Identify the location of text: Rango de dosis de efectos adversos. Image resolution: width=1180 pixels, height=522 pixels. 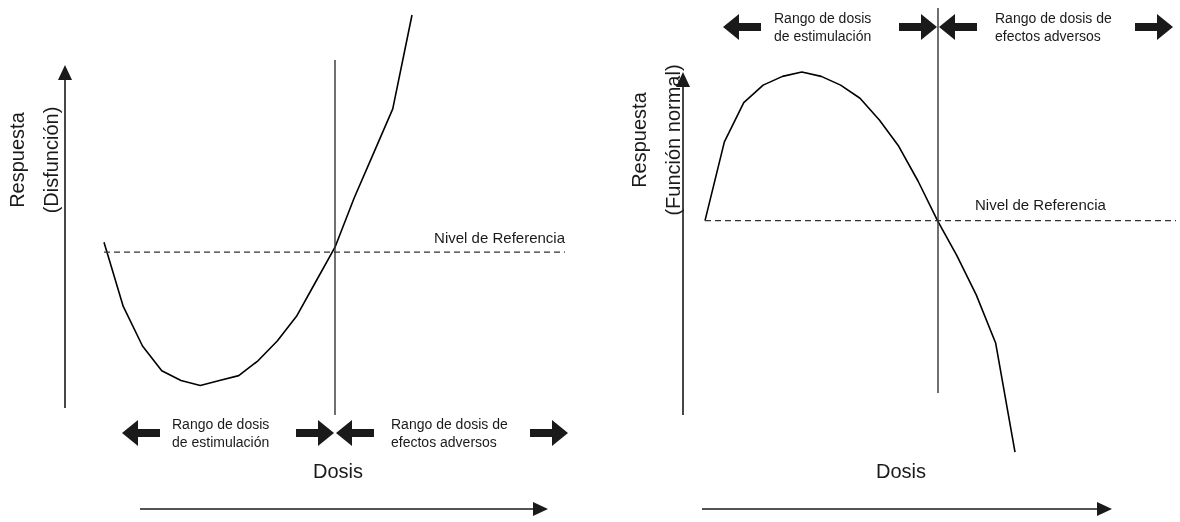
(1054, 27).